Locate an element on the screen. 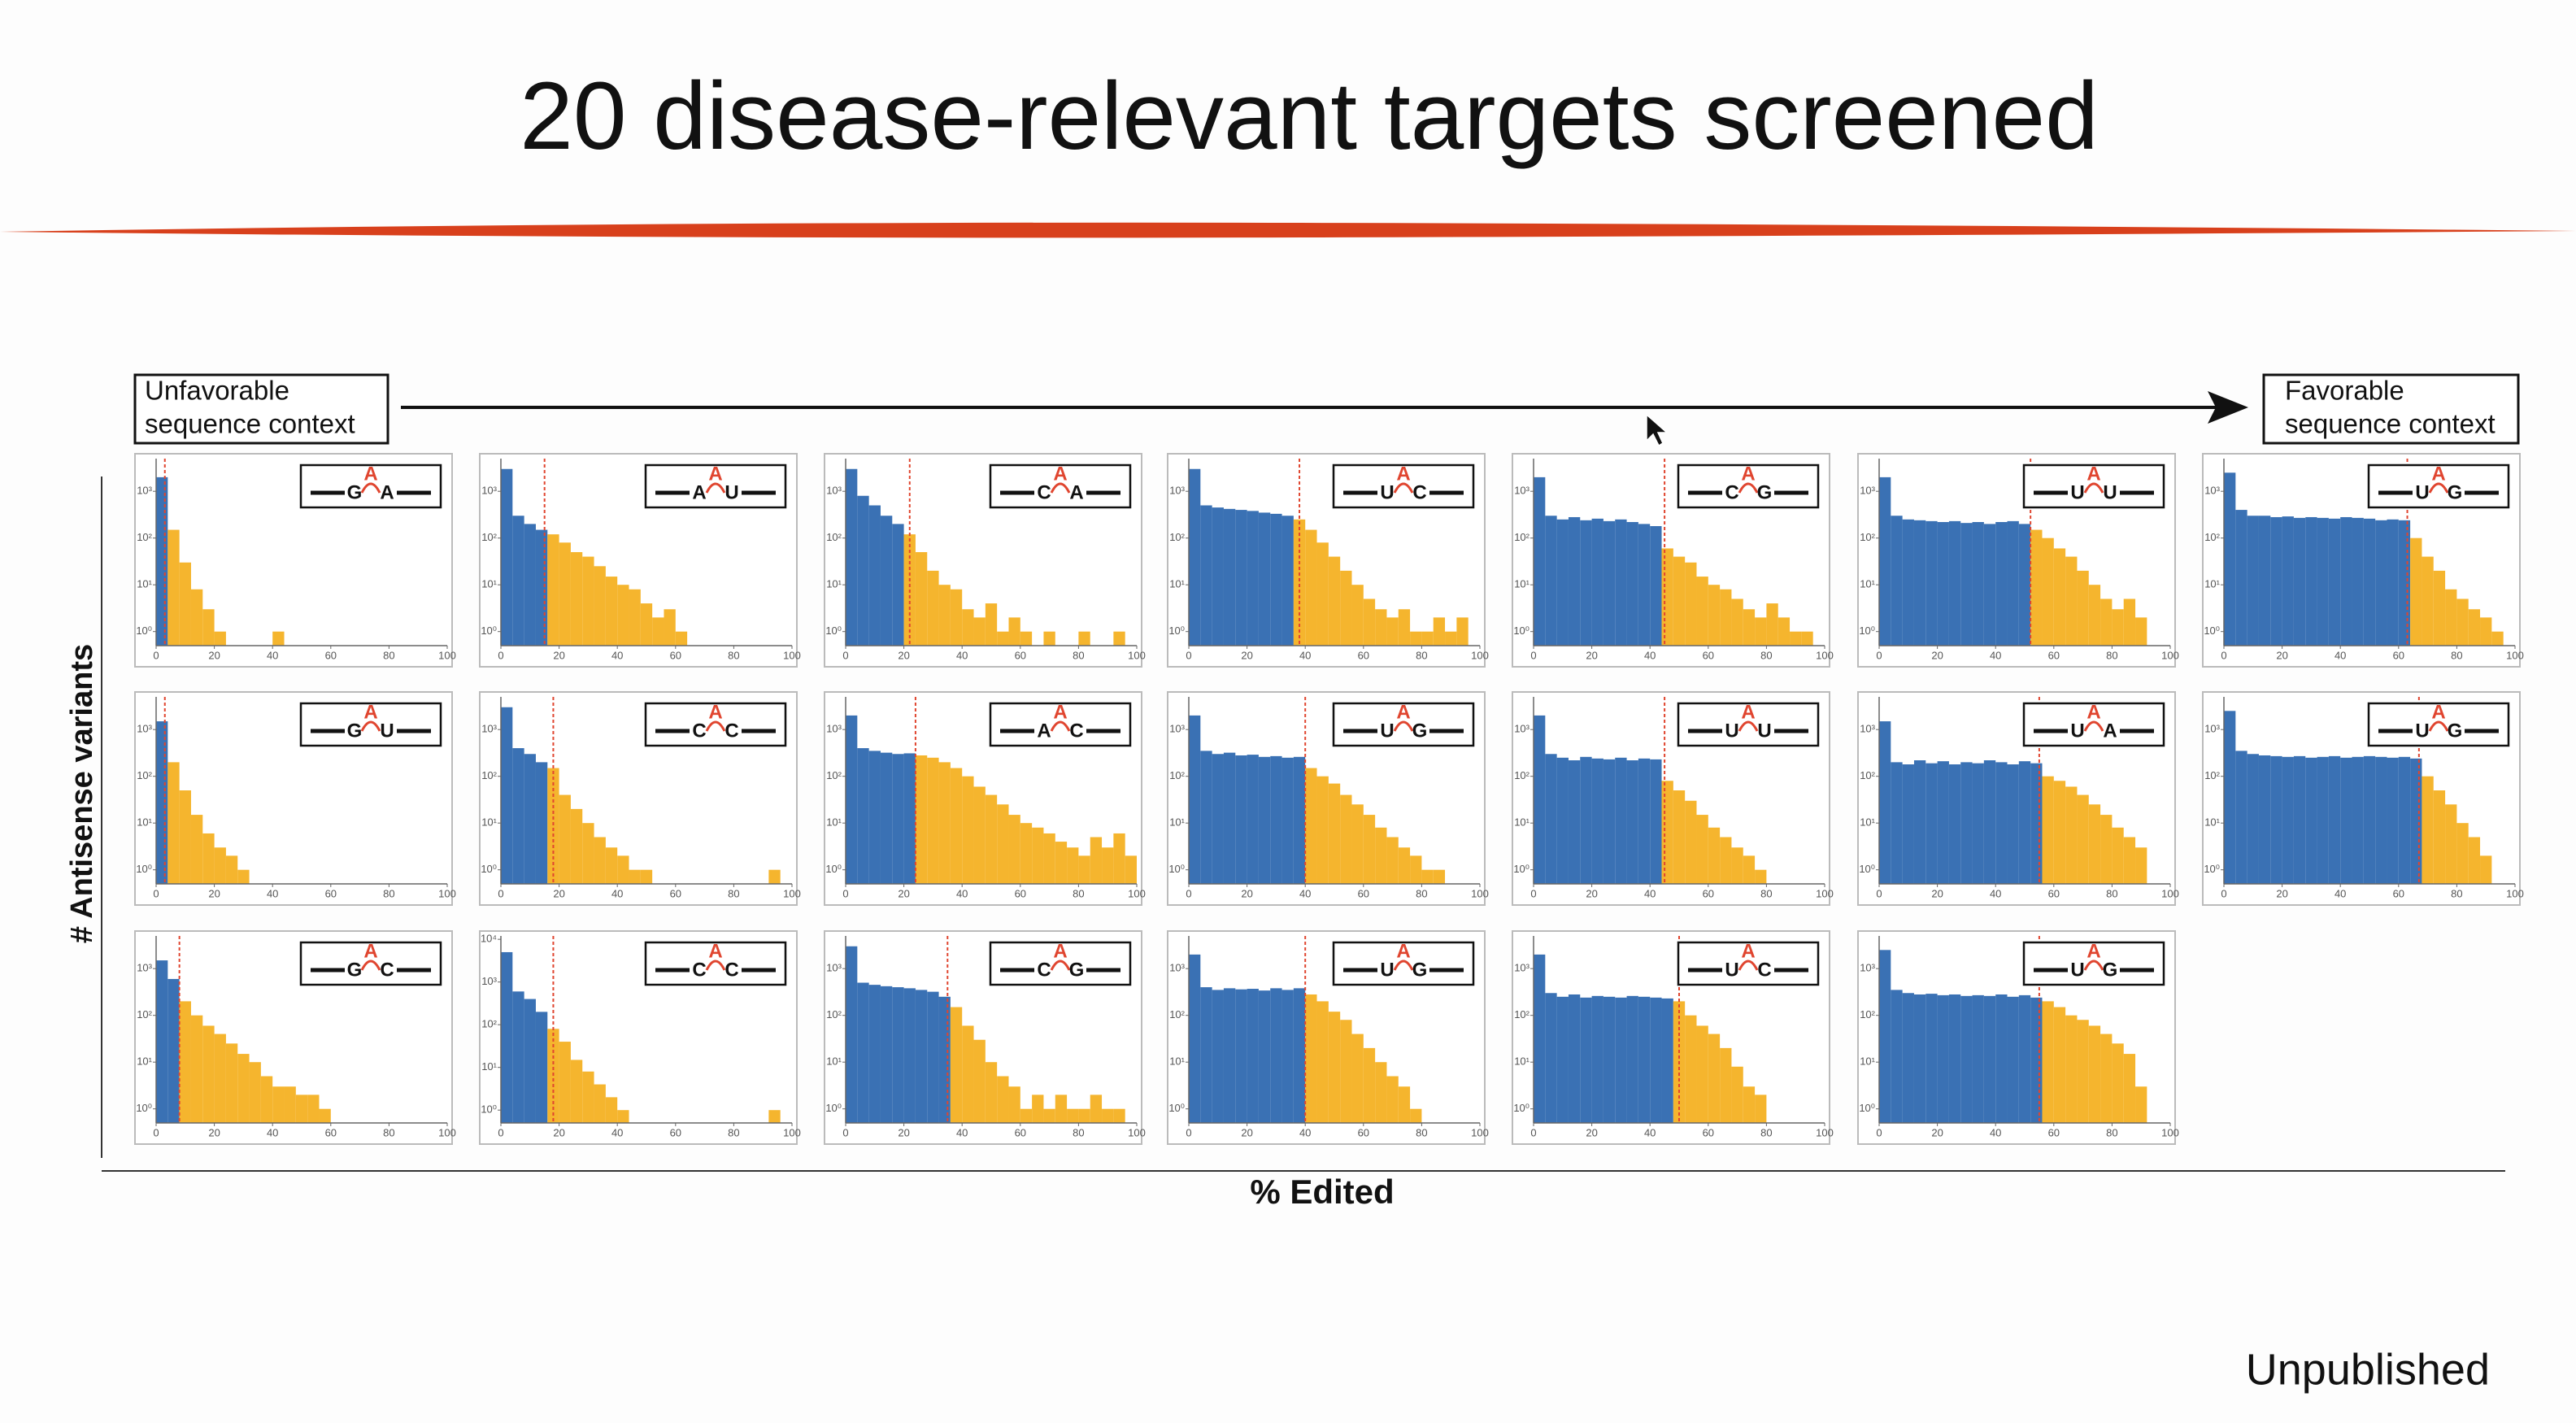 The width and height of the screenshot is (2576, 1423). histogram-panel: 0 20 40 60 80 100 10⁰ 10¹ 10² 10³ C AA is located at coordinates (985, 560).